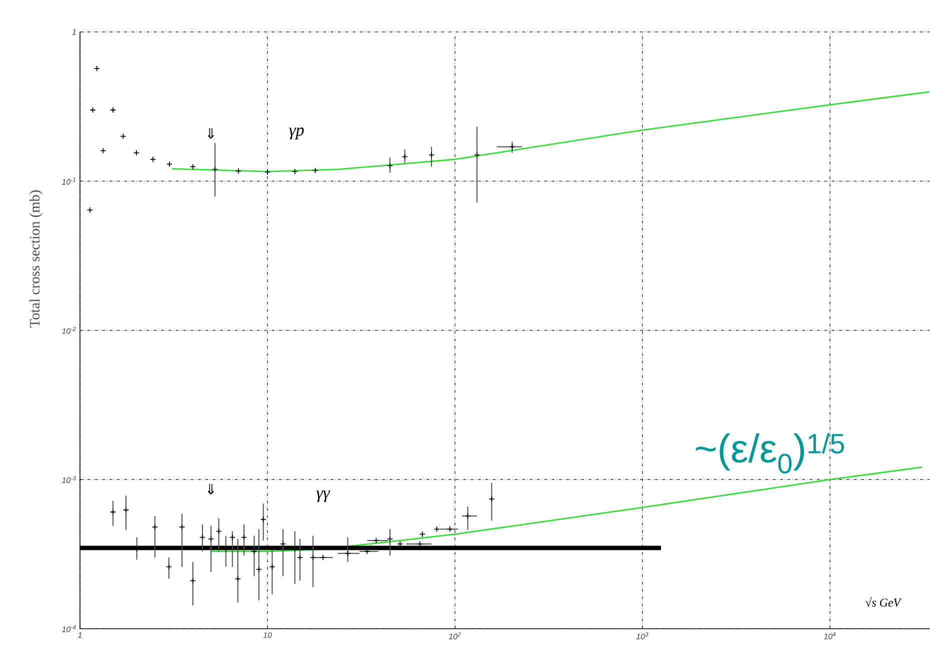 This screenshot has height=659, width=930. I want to click on x-axis-title: √s GeV, so click(883, 602).